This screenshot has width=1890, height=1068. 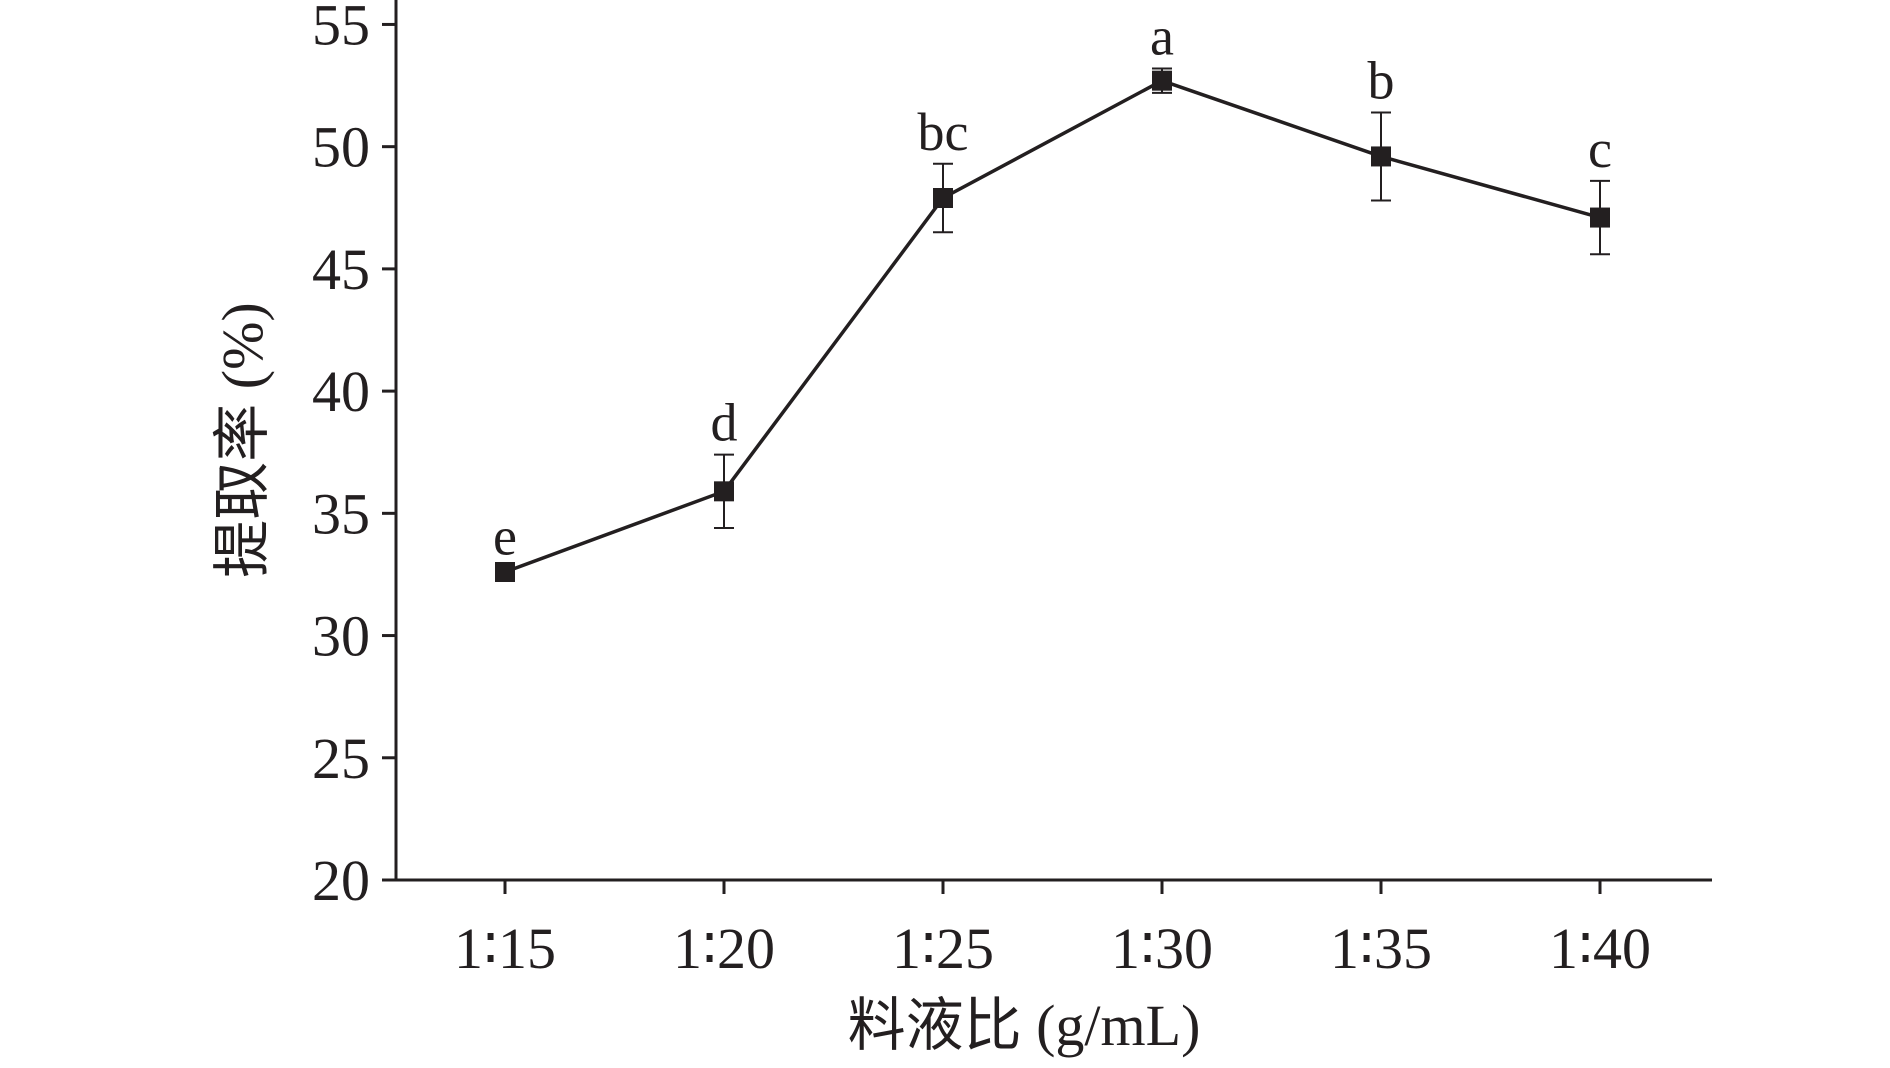 What do you see at coordinates (341, 513) in the screenshot?
I see `y-tick-label: 35` at bounding box center [341, 513].